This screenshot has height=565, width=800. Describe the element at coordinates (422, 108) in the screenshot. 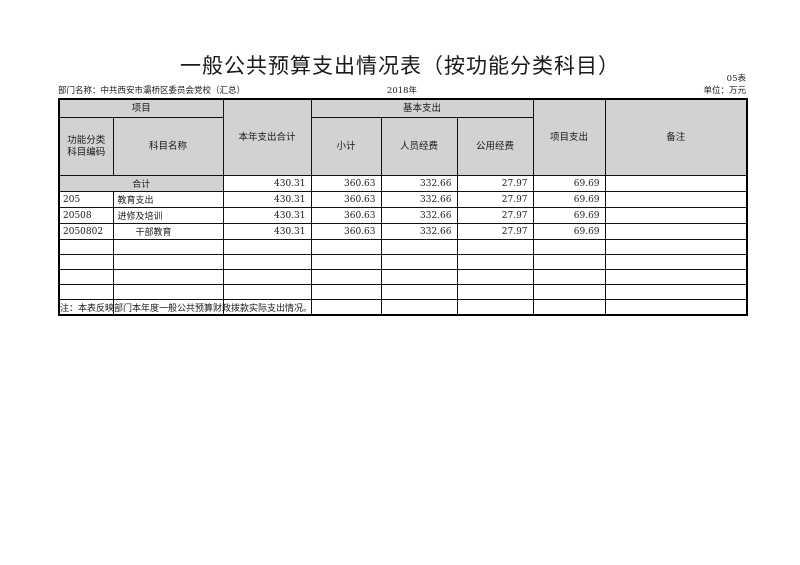

I see `header-group-basic-expenditure: 基本支出` at that location.